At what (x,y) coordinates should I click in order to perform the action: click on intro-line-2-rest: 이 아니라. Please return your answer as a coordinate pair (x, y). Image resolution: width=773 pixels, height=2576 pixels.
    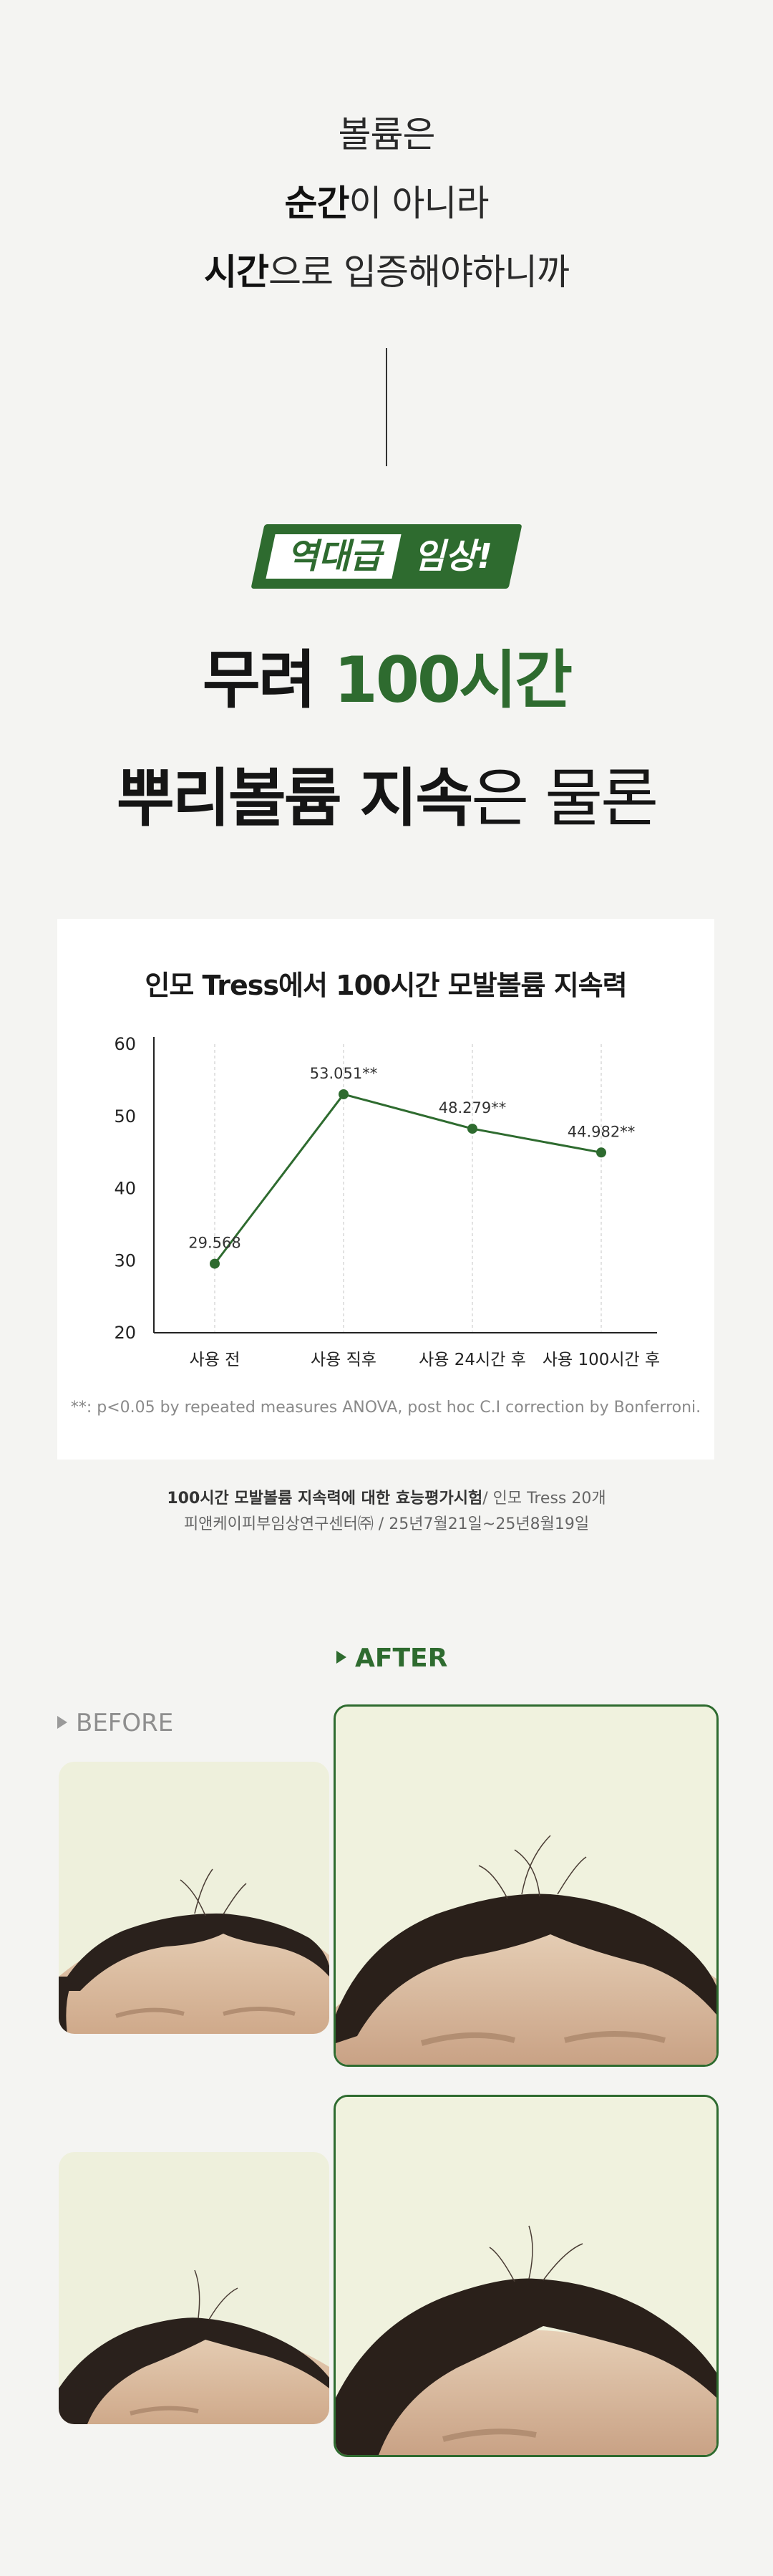
    Looking at the image, I should click on (420, 203).